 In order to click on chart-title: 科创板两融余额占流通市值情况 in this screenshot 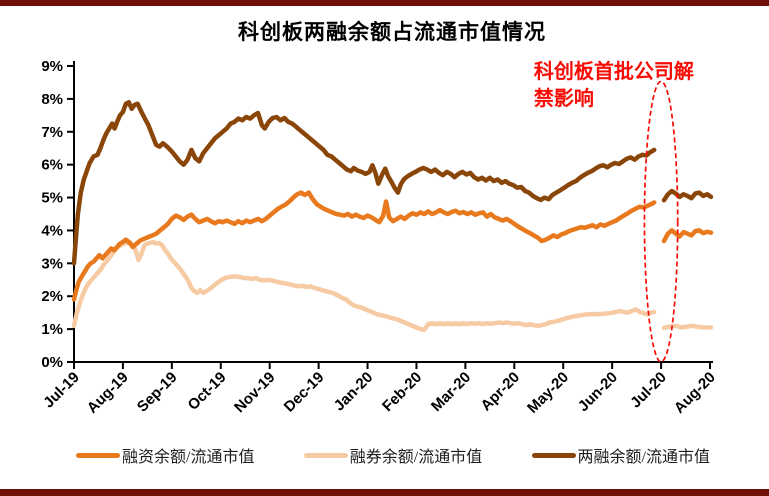, I will do `click(392, 32)`.